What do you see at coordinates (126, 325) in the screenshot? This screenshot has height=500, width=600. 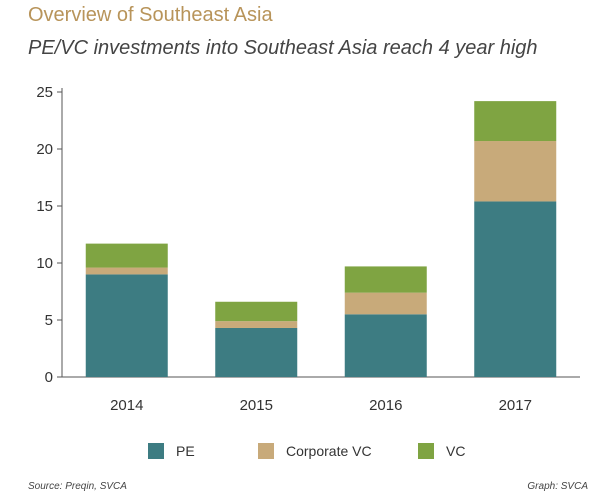 I see `bar-pe-2014` at bounding box center [126, 325].